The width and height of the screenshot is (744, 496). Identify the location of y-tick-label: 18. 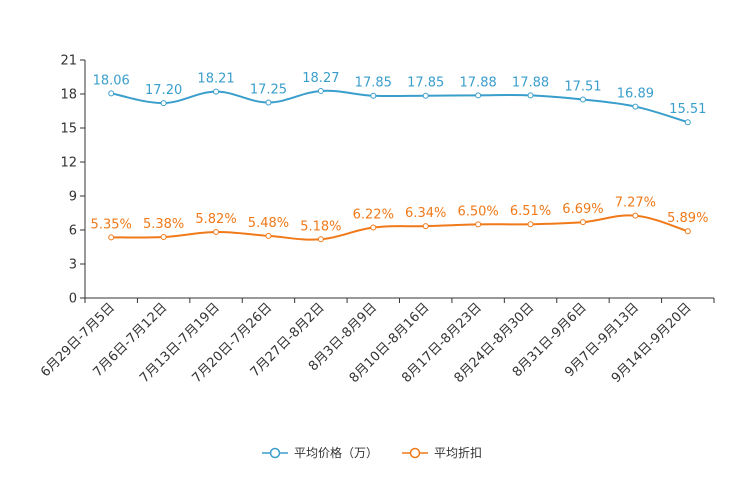
(68, 95).